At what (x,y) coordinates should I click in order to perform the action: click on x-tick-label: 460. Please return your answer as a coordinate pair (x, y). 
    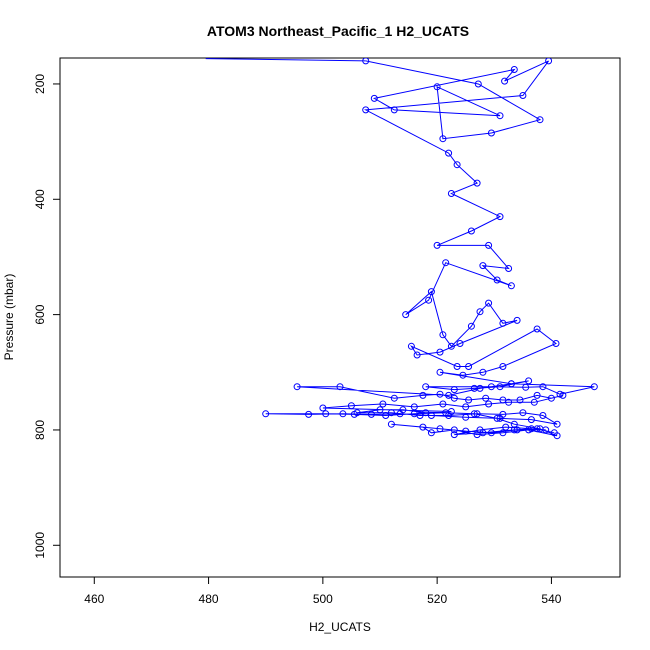
    Looking at the image, I should click on (94, 599).